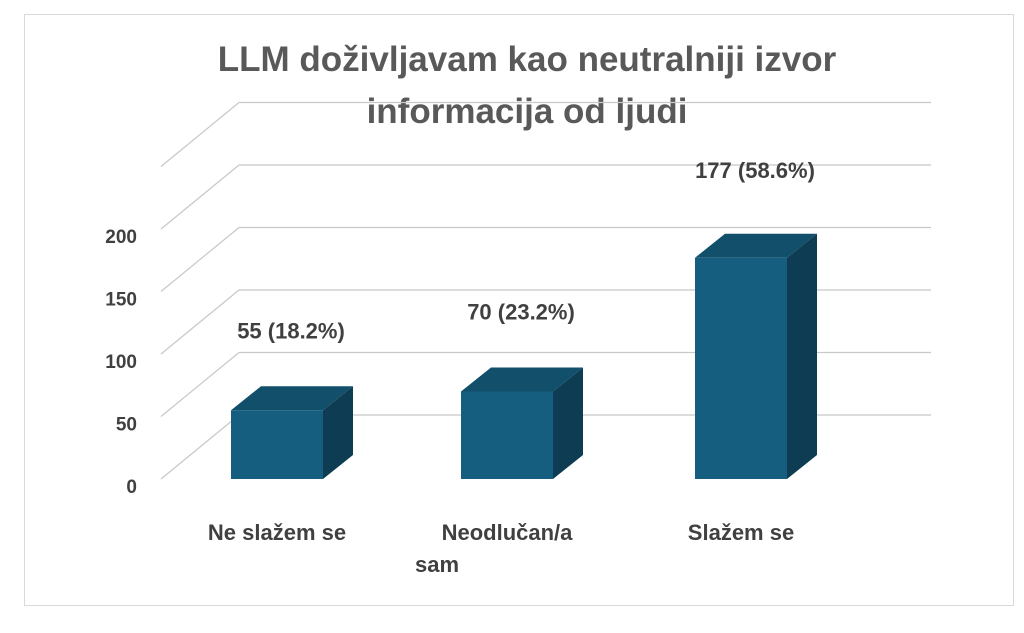 The width and height of the screenshot is (1024, 633). Describe the element at coordinates (437, 564) in the screenshot. I see `category-label-2: sam` at that location.